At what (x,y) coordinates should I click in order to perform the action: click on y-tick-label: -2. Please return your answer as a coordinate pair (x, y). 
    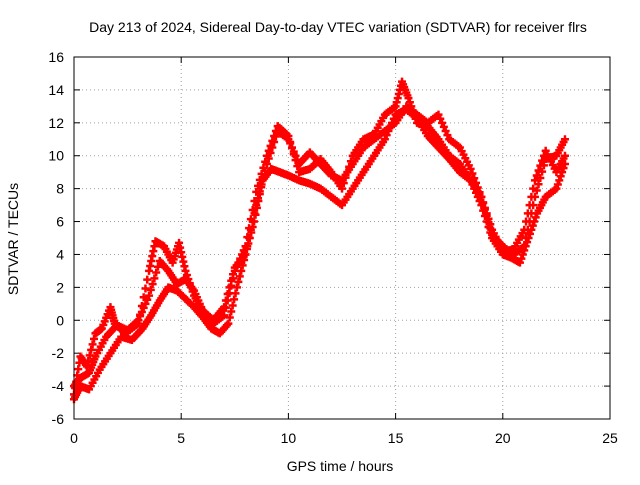
    Looking at the image, I should click on (58, 353).